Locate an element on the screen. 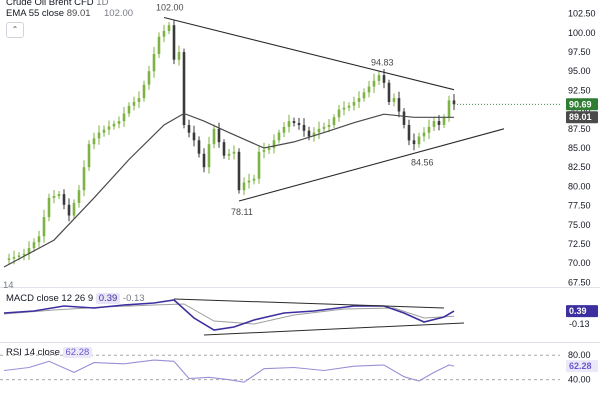 The width and height of the screenshot is (600, 400). symbol-name: Crude Oil Brent CFD is located at coordinates (50, 4).